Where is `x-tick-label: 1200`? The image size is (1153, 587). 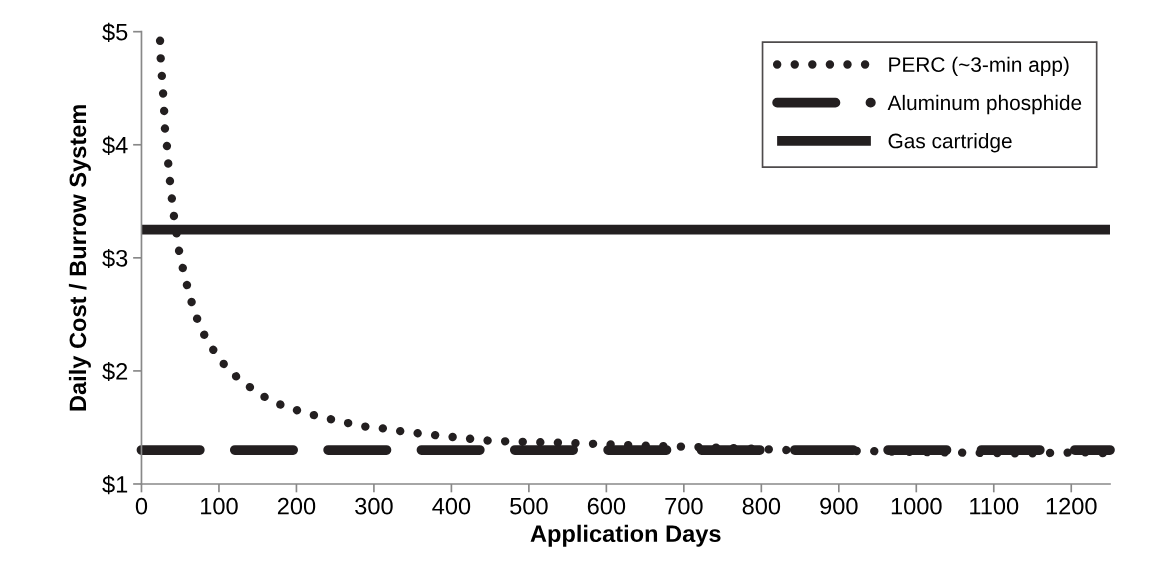 x-tick-label: 1200 is located at coordinates (1071, 506).